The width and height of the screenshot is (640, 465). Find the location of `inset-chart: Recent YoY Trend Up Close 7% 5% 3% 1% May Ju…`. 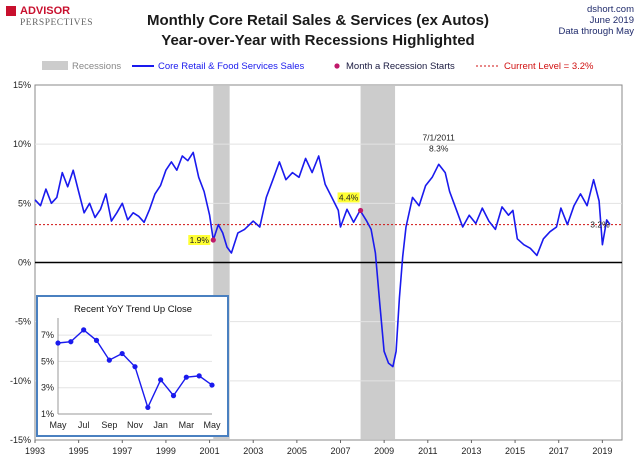

inset-chart: Recent YoY Trend Up Close 7% 5% 3% 1% May Ju… is located at coordinates (132, 366).